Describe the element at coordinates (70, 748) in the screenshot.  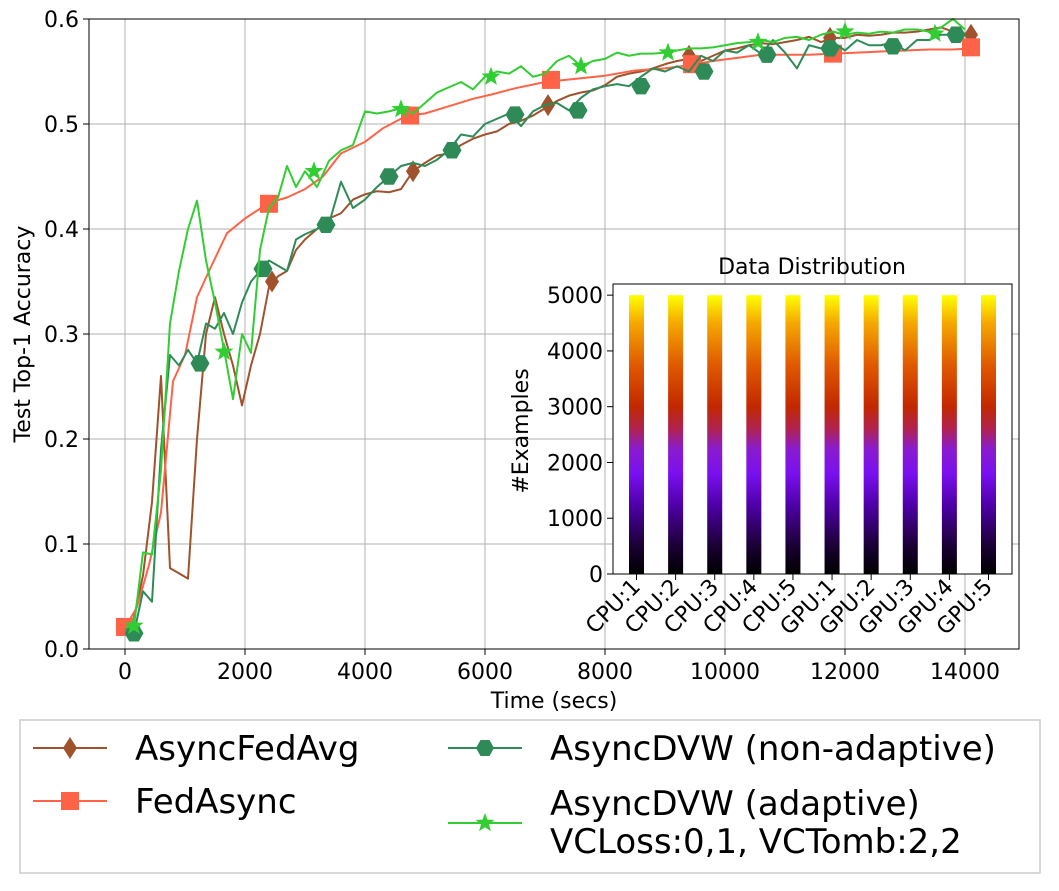
I see `legend-diamond-marker` at that location.